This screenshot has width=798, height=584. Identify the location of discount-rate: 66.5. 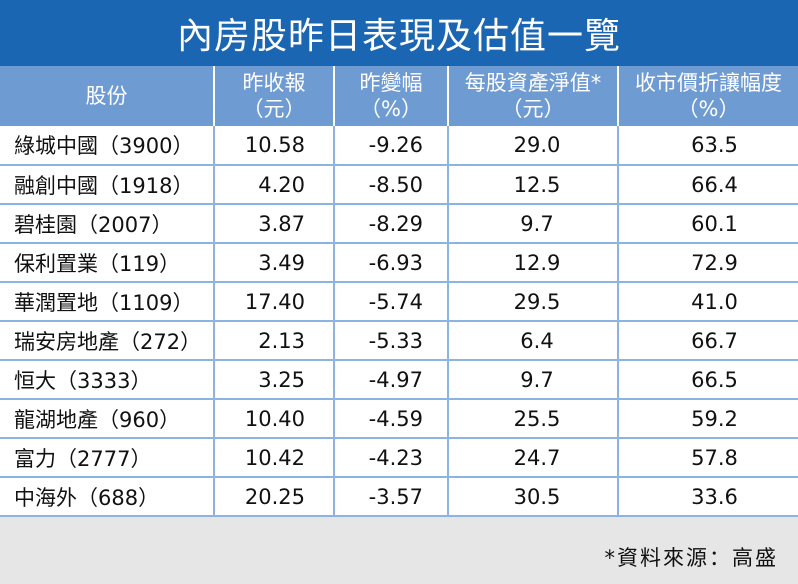
(707, 379).